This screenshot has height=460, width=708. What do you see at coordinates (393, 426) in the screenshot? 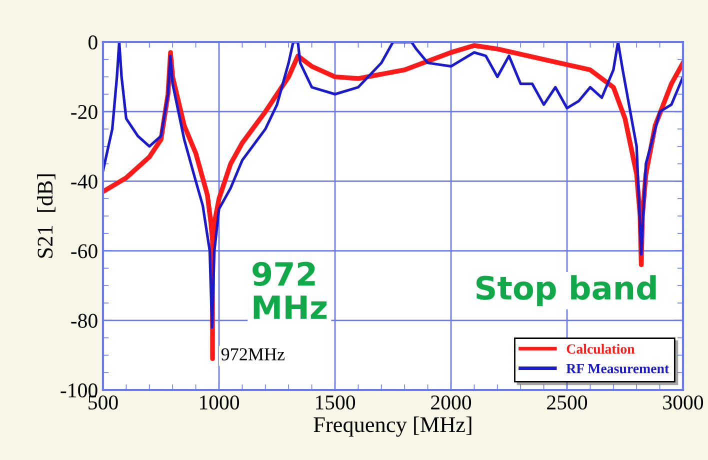
I see `x-axis-title: Frequency [MHz]` at bounding box center [393, 426].